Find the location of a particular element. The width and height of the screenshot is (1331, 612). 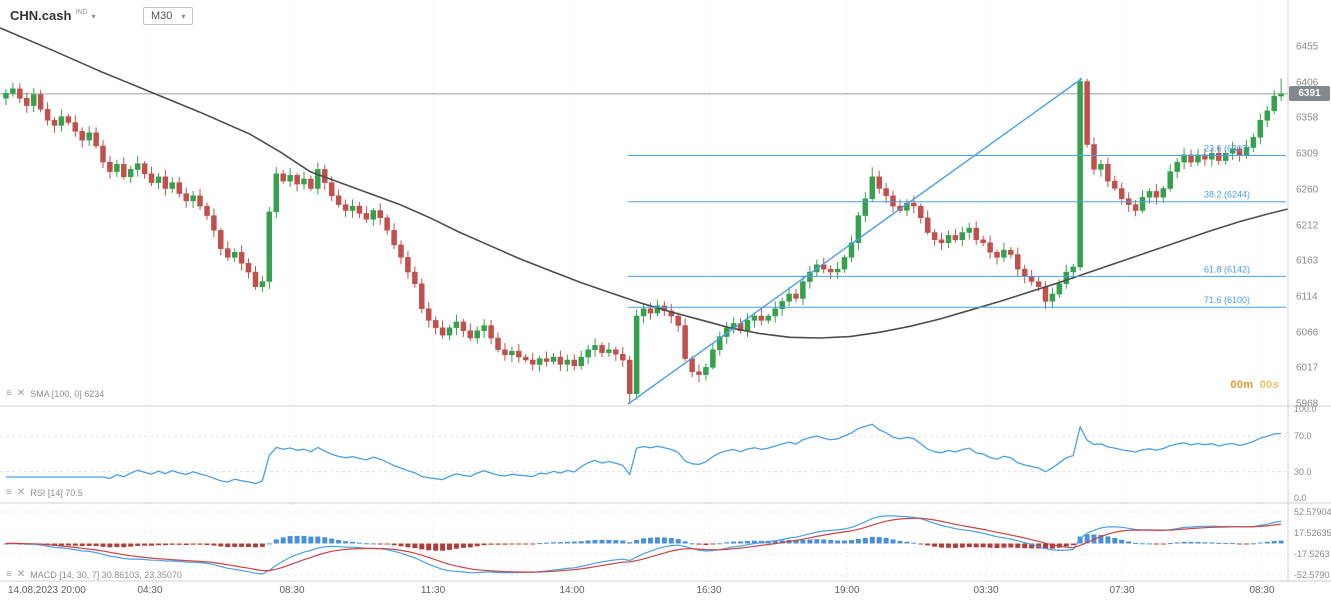

fib-level-label: 38.2 (6244) is located at coordinates (1227, 195).